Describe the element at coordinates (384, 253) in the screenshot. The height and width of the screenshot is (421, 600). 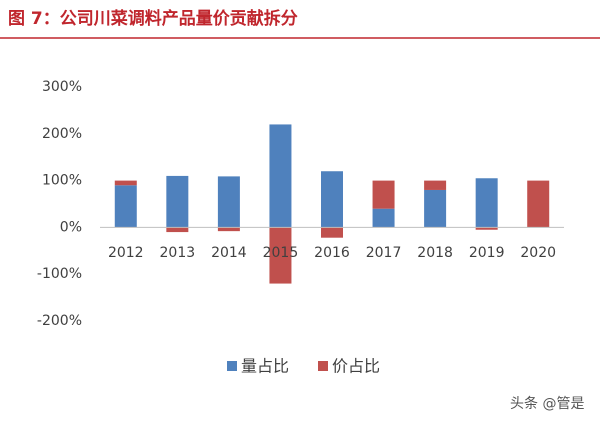
I see `x-tick-label: 2017` at that location.